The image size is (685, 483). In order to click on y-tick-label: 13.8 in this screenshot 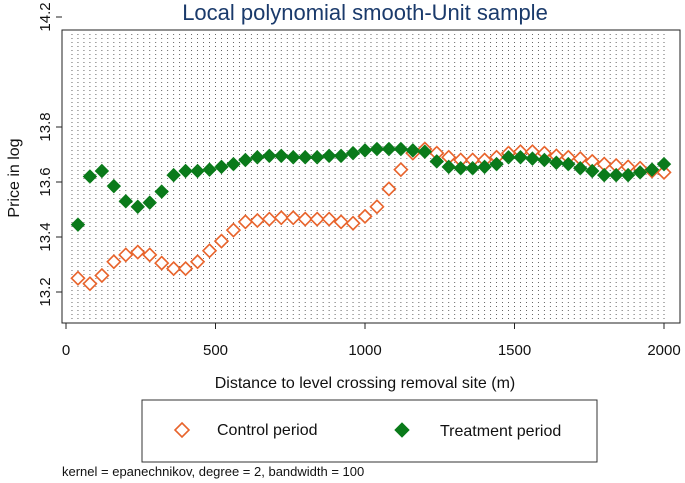, I will do `click(45, 126)`.